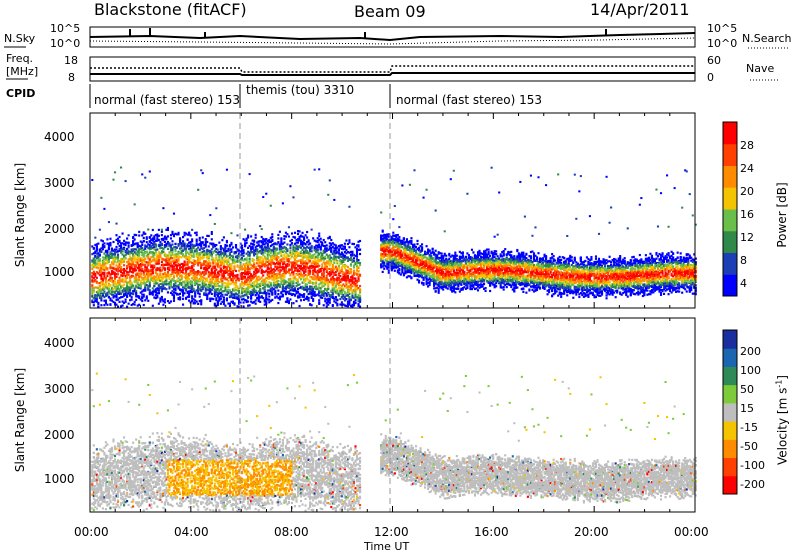 This screenshot has width=800, height=554. What do you see at coordinates (71, 60) in the screenshot?
I see `freq-left-tick-high: 18` at bounding box center [71, 60].